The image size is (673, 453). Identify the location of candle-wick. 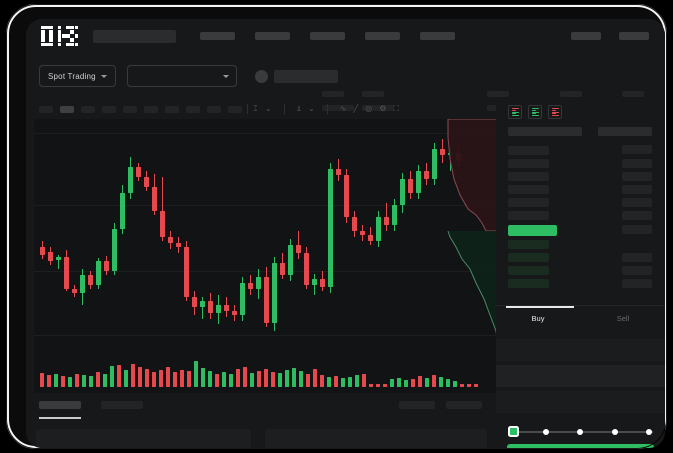
(58, 262).